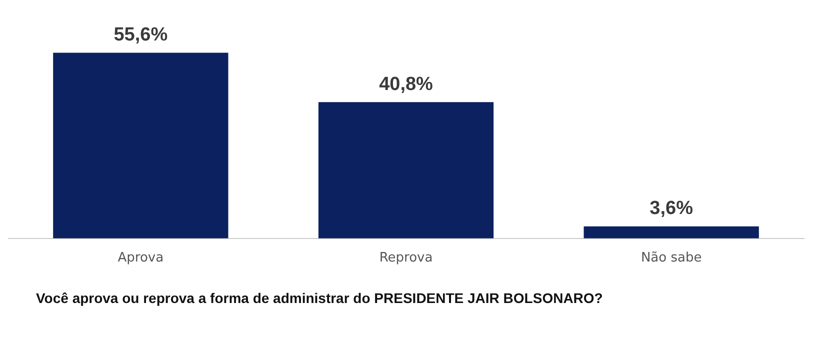 The width and height of the screenshot is (834, 344). I want to click on data-label: 3,6%, so click(672, 209).